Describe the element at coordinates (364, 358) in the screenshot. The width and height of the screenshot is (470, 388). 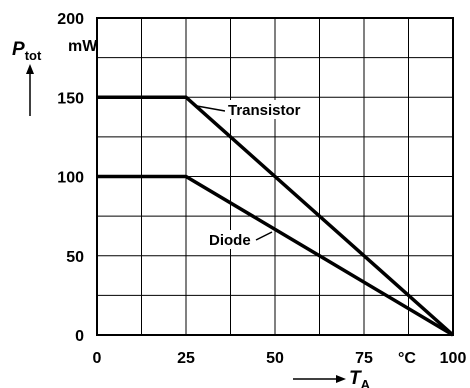
I see `x-tick-label: 75` at that location.